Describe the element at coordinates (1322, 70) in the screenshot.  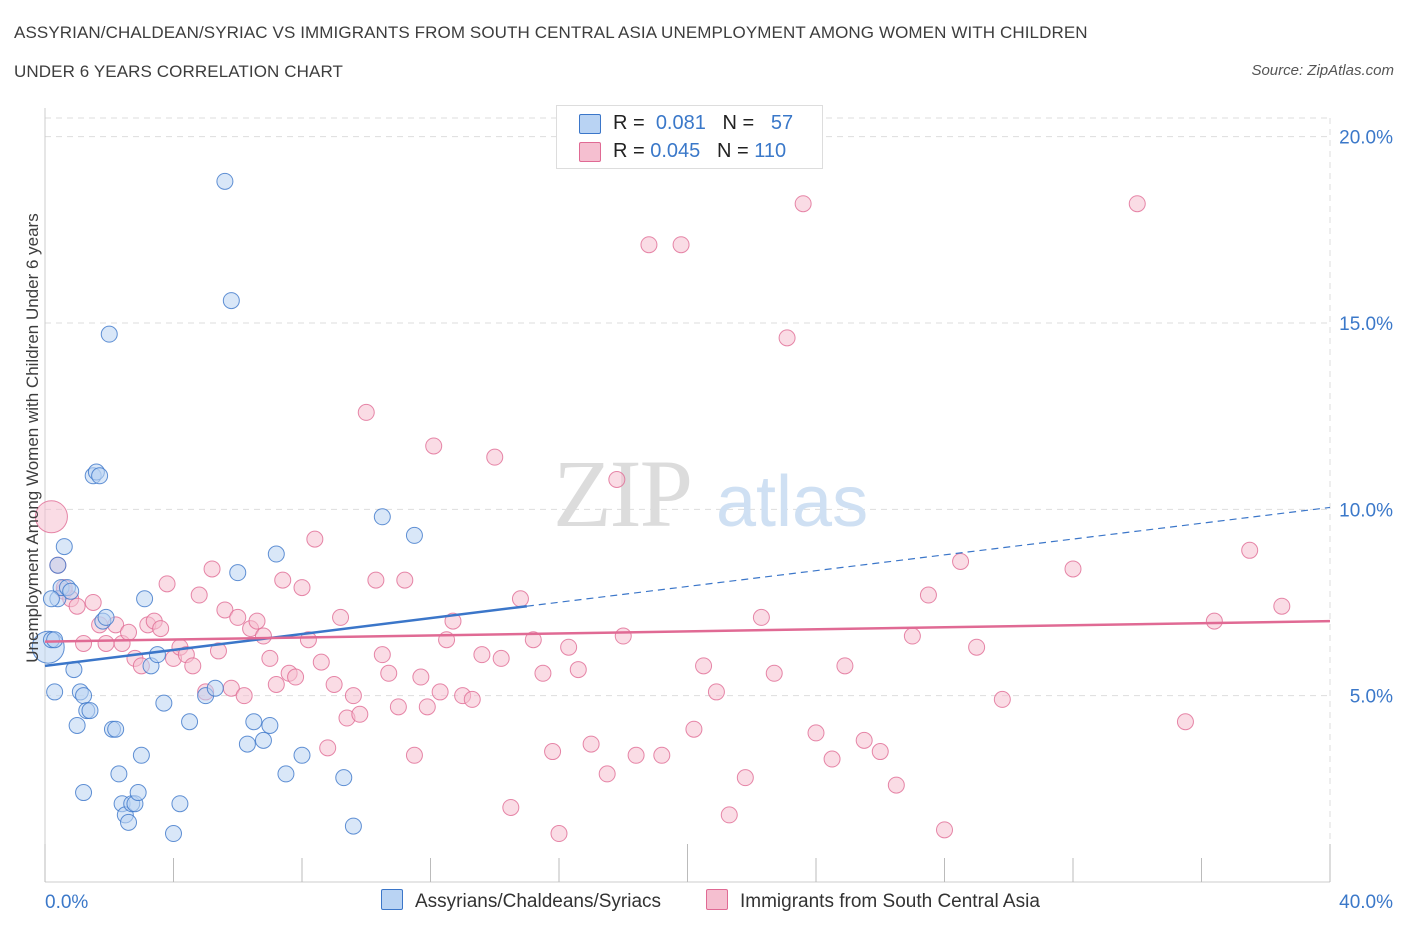
I see `source-credit: Source: ZipAtlas.com` at that location.